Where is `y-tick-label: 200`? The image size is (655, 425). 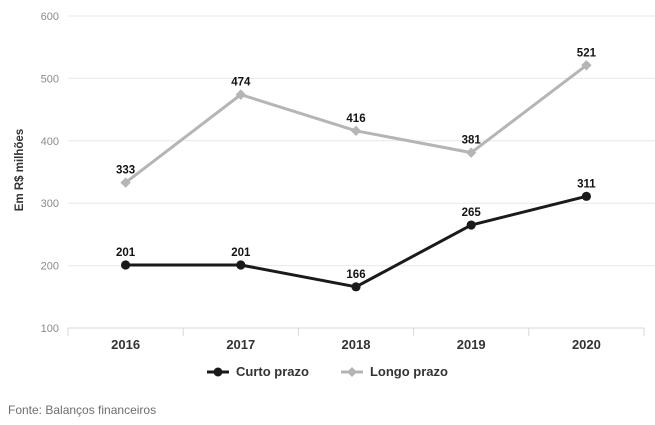 y-tick-label: 200 is located at coordinates (50, 267).